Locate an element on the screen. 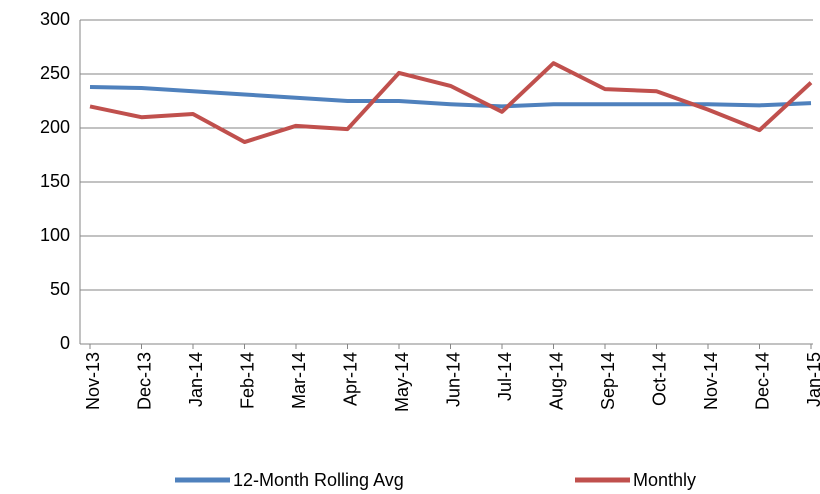 This screenshot has height=494, width=820. x-tick-label: Aug-14 is located at coordinates (556, 381).